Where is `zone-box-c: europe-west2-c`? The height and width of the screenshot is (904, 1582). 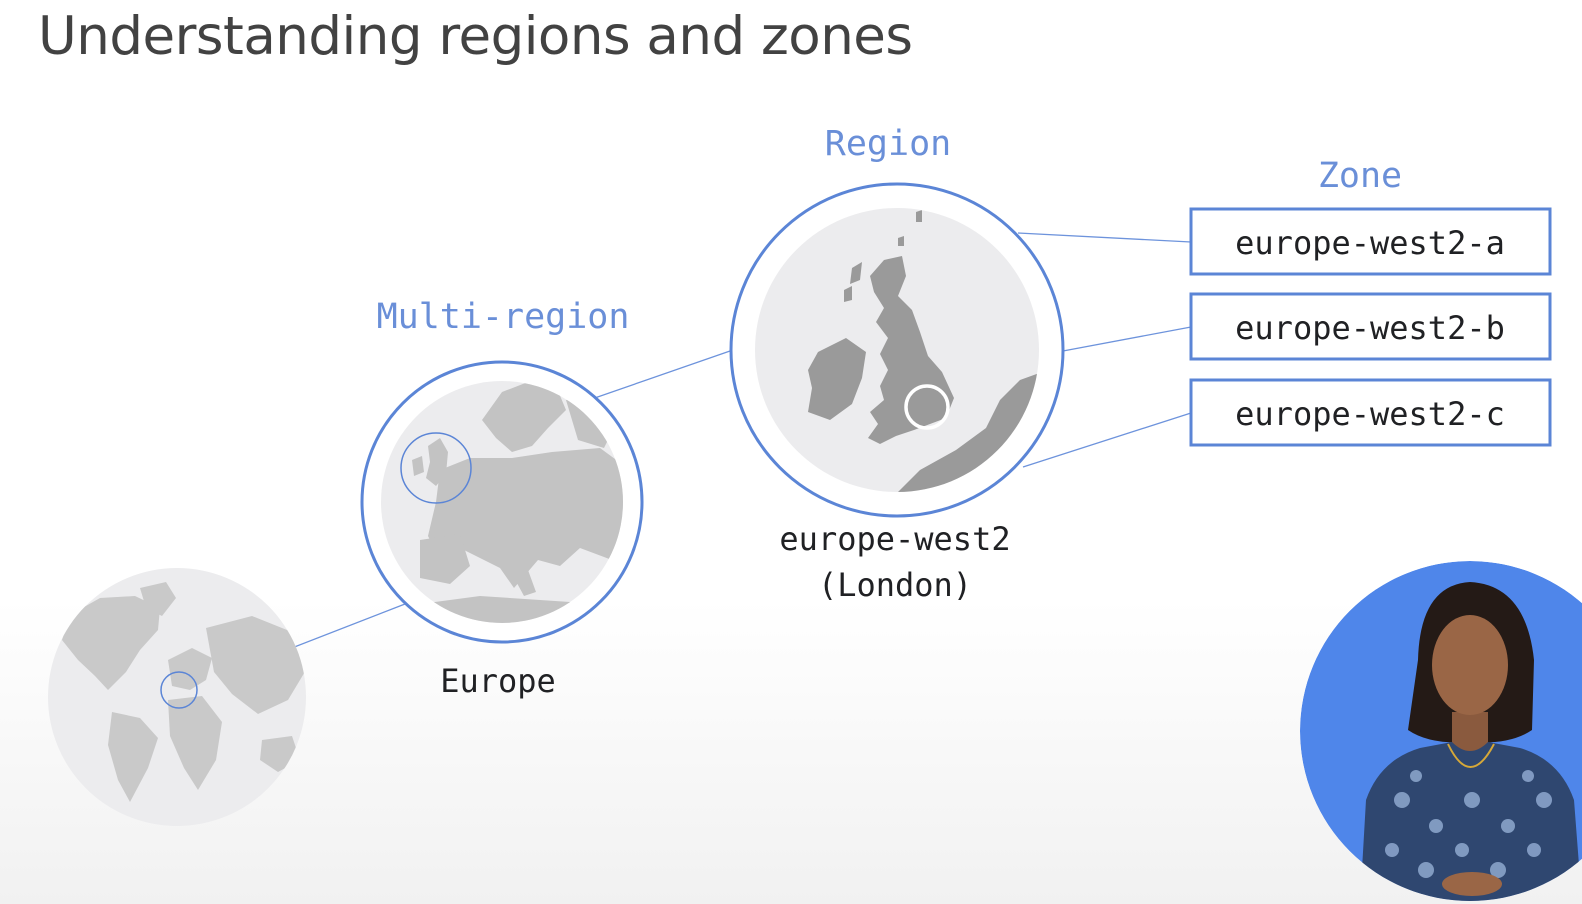 zone-box-c: europe-west2-c is located at coordinates (1370, 412).